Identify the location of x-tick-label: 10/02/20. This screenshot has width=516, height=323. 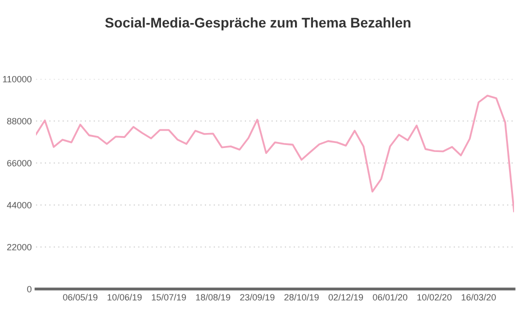
(434, 297).